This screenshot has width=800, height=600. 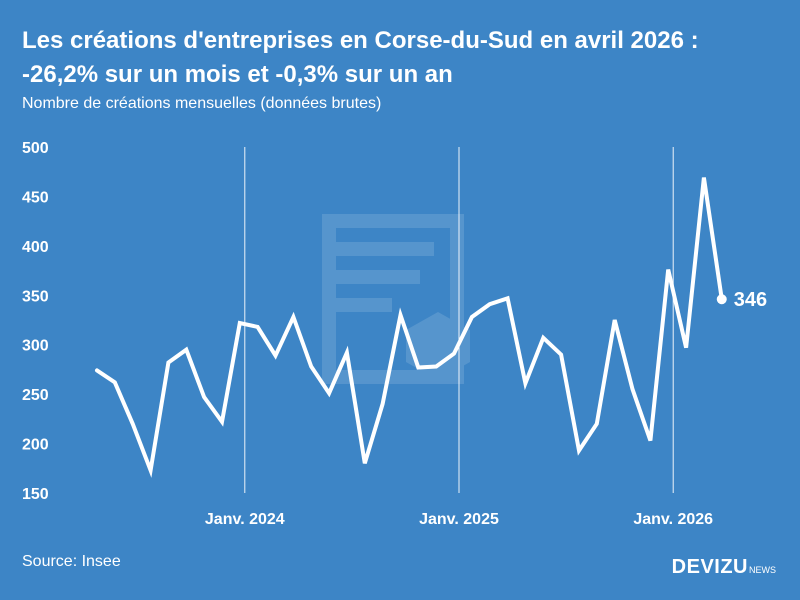 I want to click on y-axis-tick-labels: 150 200 250 300 350 400 450 500, so click(x=35, y=321).